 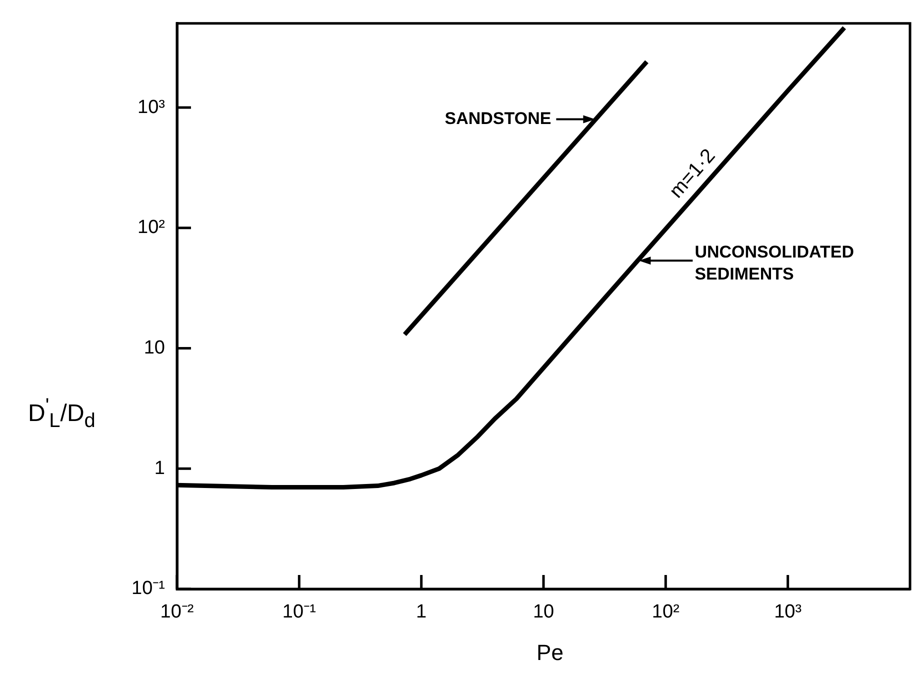 What do you see at coordinates (550, 653) in the screenshot?
I see `x-axis-title: Pe` at bounding box center [550, 653].